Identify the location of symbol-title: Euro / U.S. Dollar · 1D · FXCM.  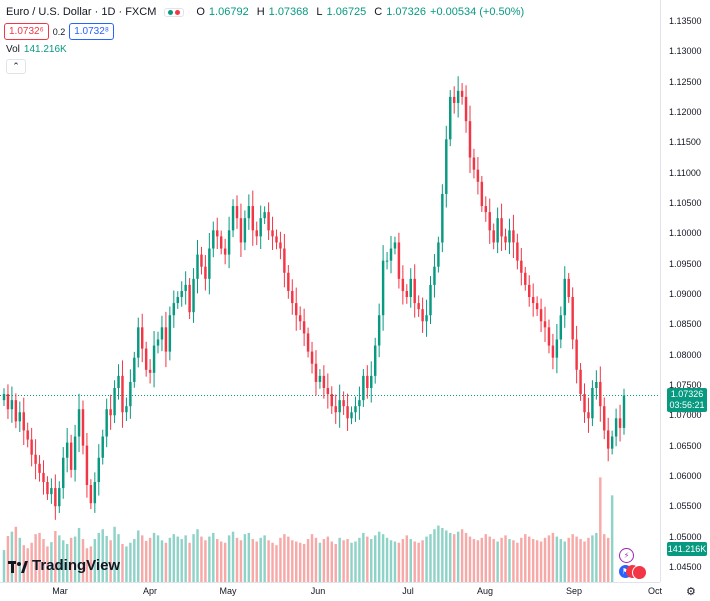
(81, 12).